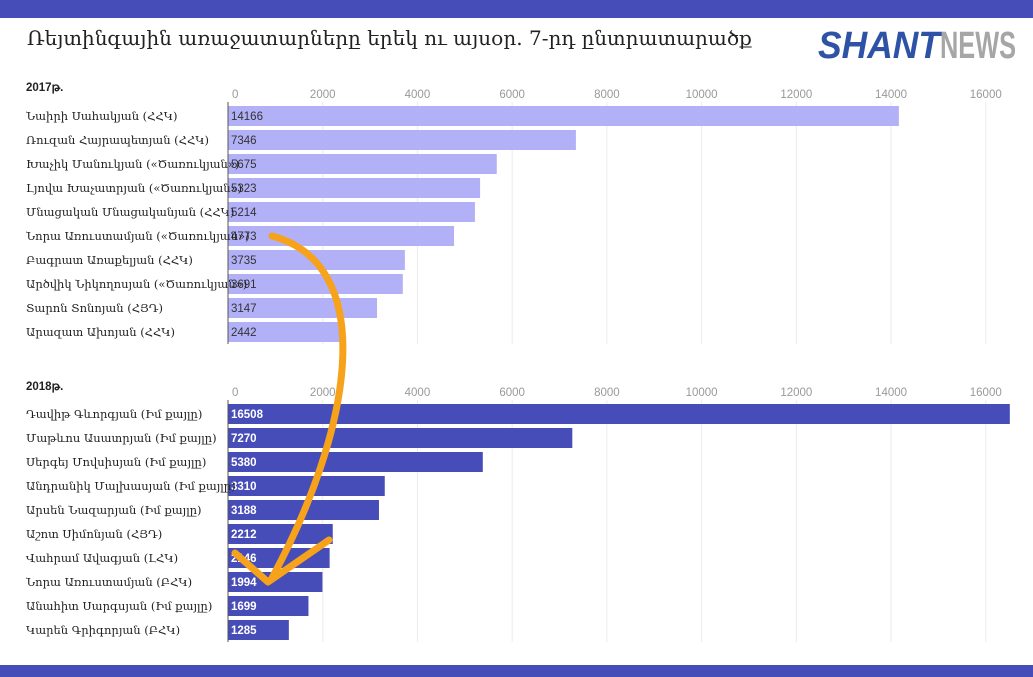 This screenshot has height=677, width=1033. Describe the element at coordinates (516, 671) in the screenshot. I see `bottom-band` at that location.